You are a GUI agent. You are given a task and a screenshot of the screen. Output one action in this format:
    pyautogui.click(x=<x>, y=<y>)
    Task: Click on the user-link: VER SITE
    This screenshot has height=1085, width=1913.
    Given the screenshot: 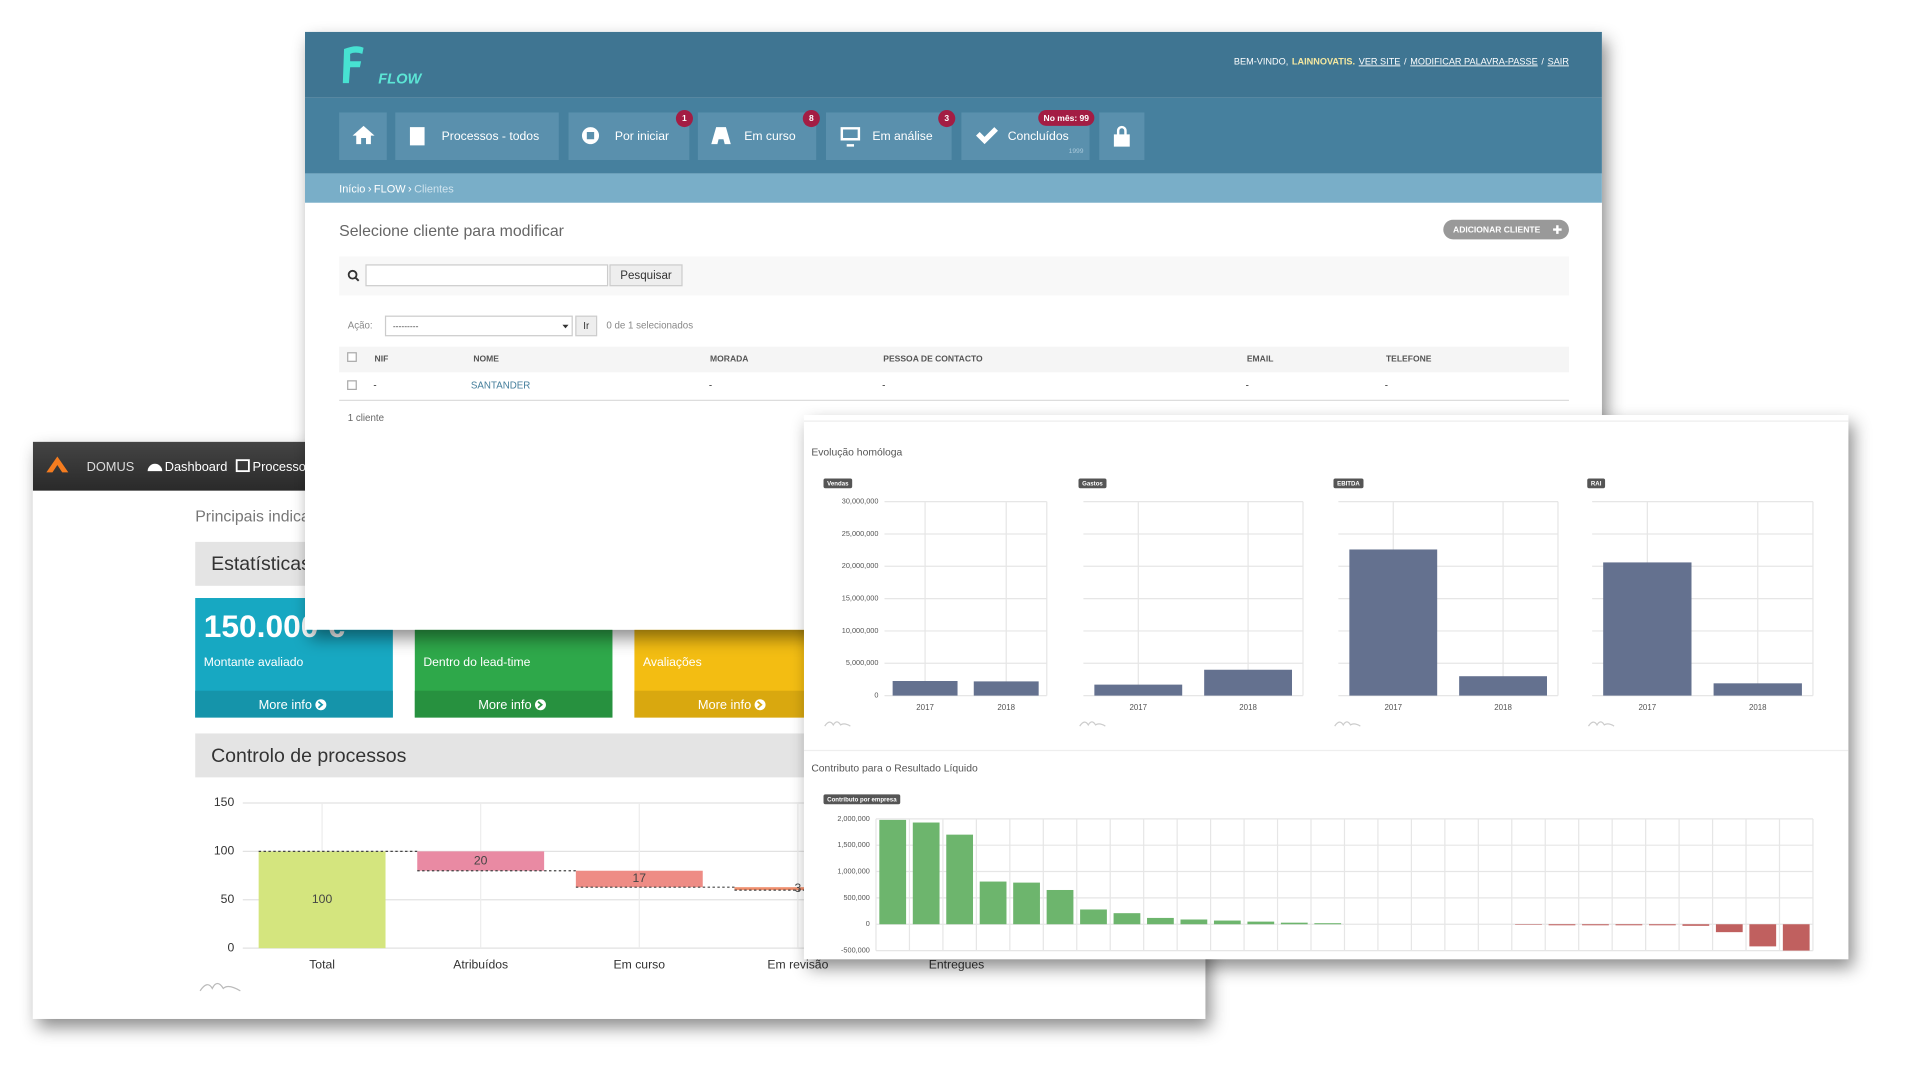 What is the action you would take?
    pyautogui.click(x=1380, y=62)
    